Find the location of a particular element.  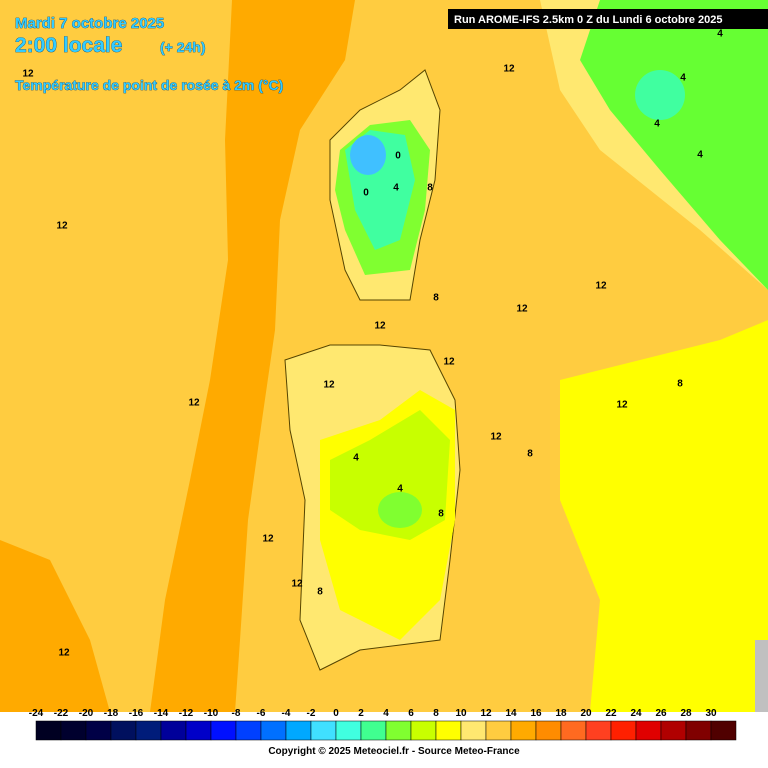

colorbar-label: 30 is located at coordinates (711, 713).